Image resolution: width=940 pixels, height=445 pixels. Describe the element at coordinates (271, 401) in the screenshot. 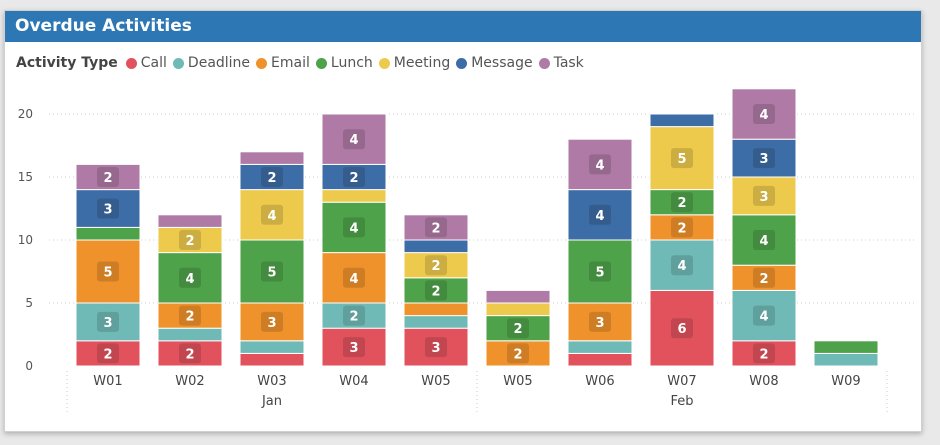

I see `x-group-label: Jan` at that location.